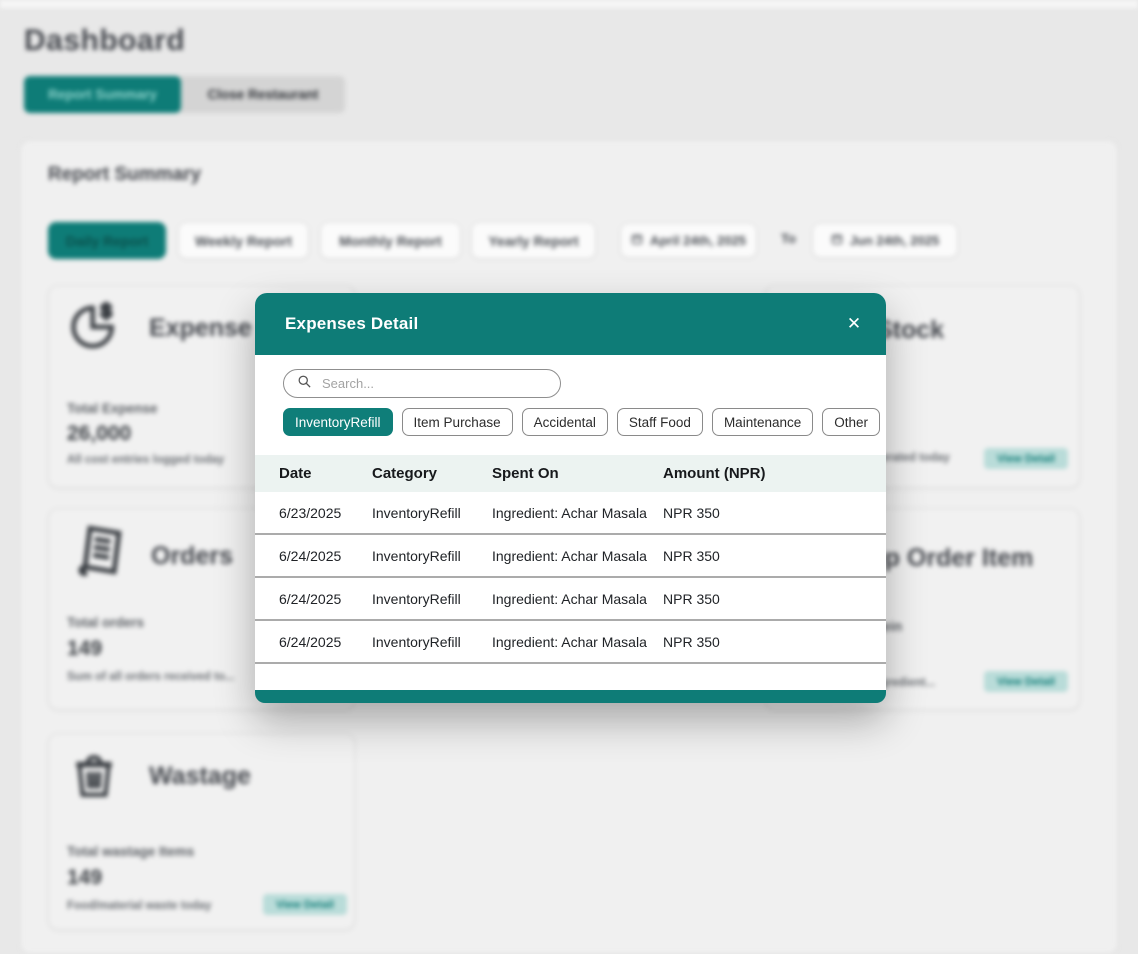 Image resolution: width=1138 pixels, height=954 pixels. I want to click on filter-chip-item-purchase: Item Purchase, so click(457, 422).